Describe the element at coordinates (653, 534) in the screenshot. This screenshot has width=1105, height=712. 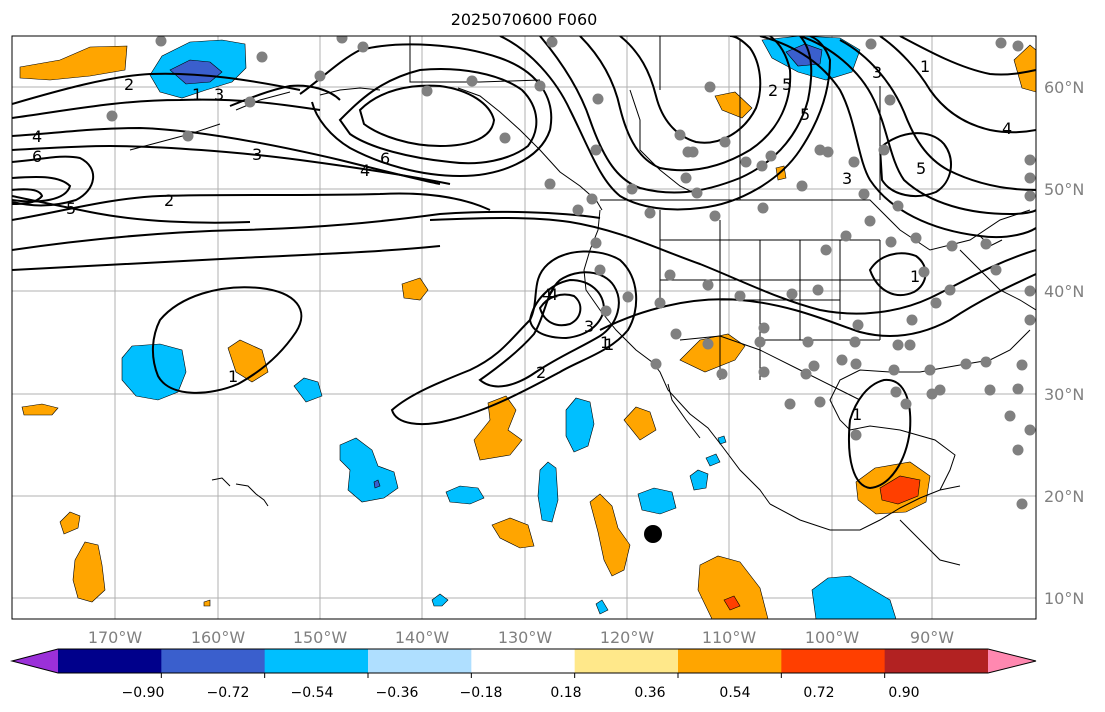
I see `storm-position-marker` at that location.